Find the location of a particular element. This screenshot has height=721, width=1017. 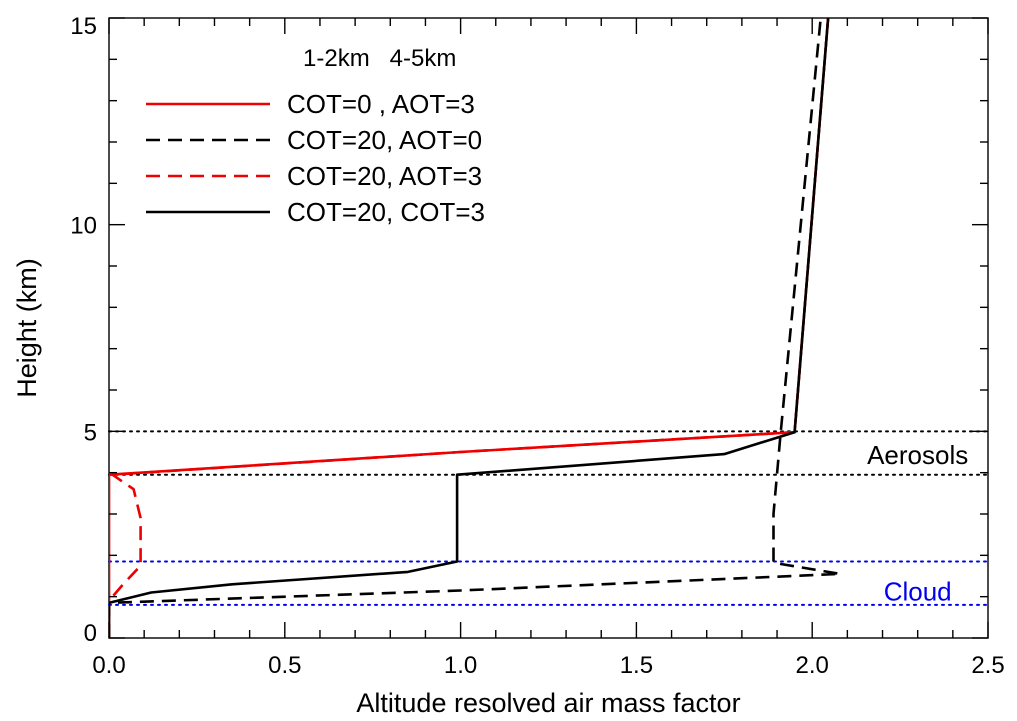

legend-label: COT=0 , AOT=3 is located at coordinates (381, 104).